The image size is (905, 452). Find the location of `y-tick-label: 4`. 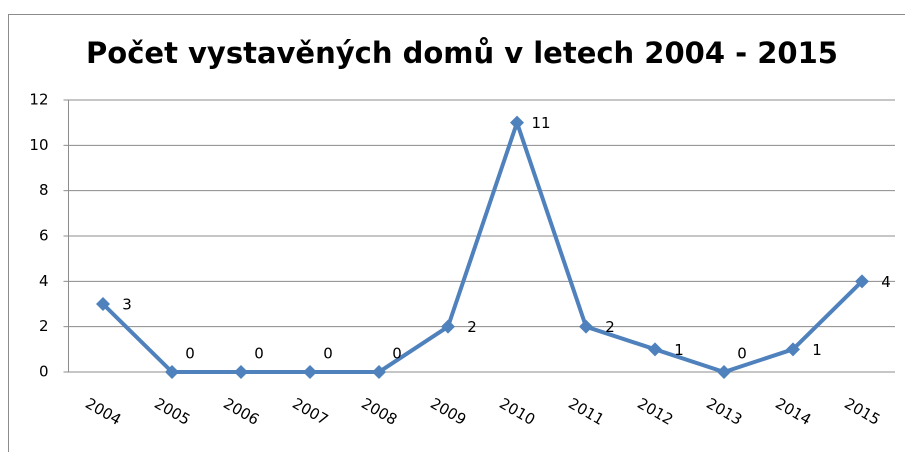

y-tick-label: 4 is located at coordinates (44, 281).